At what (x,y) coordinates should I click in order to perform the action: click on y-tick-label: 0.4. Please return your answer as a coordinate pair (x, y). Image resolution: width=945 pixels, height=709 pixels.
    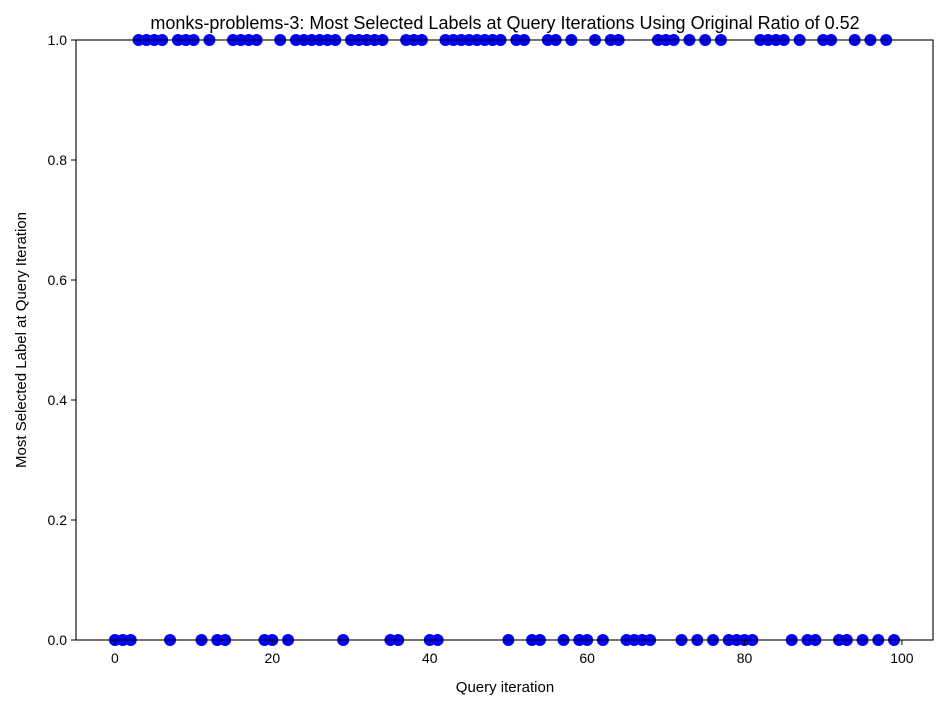
    Looking at the image, I should click on (58, 400).